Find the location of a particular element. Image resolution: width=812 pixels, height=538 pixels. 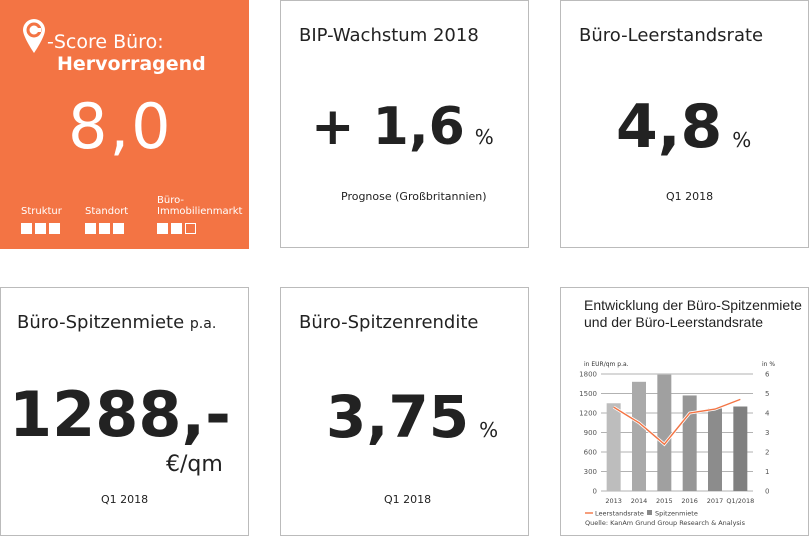

rendite-unit: % is located at coordinates (489, 430).